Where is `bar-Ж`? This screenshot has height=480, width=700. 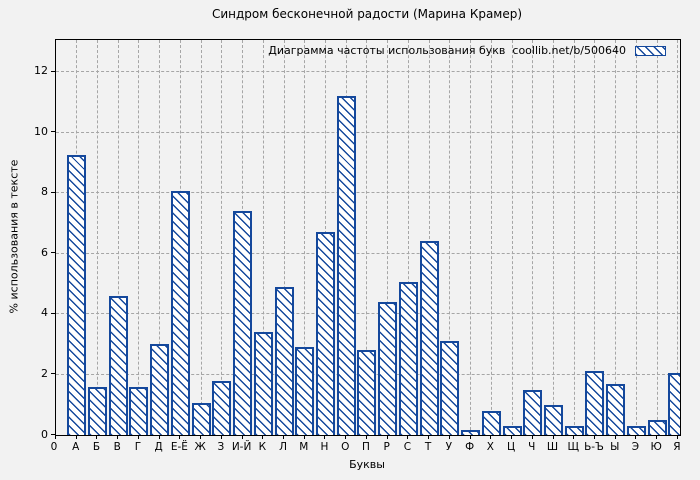 bar-Ж is located at coordinates (201, 419).